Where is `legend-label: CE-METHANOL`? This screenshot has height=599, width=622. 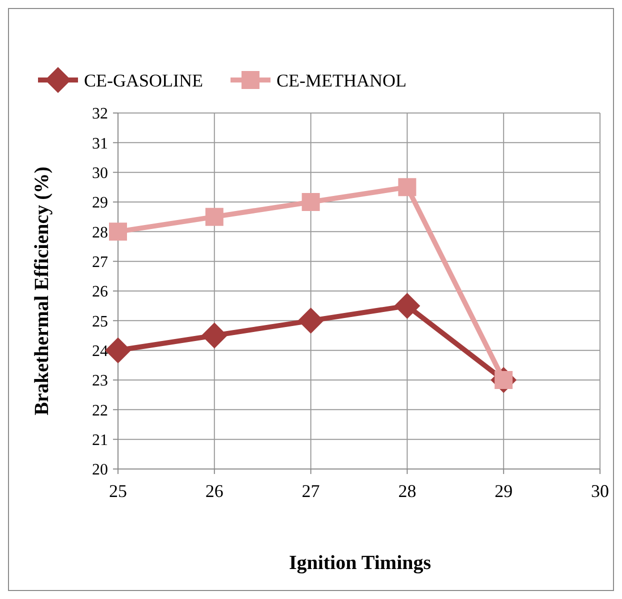
legend-label: CE-METHANOL is located at coordinates (341, 80).